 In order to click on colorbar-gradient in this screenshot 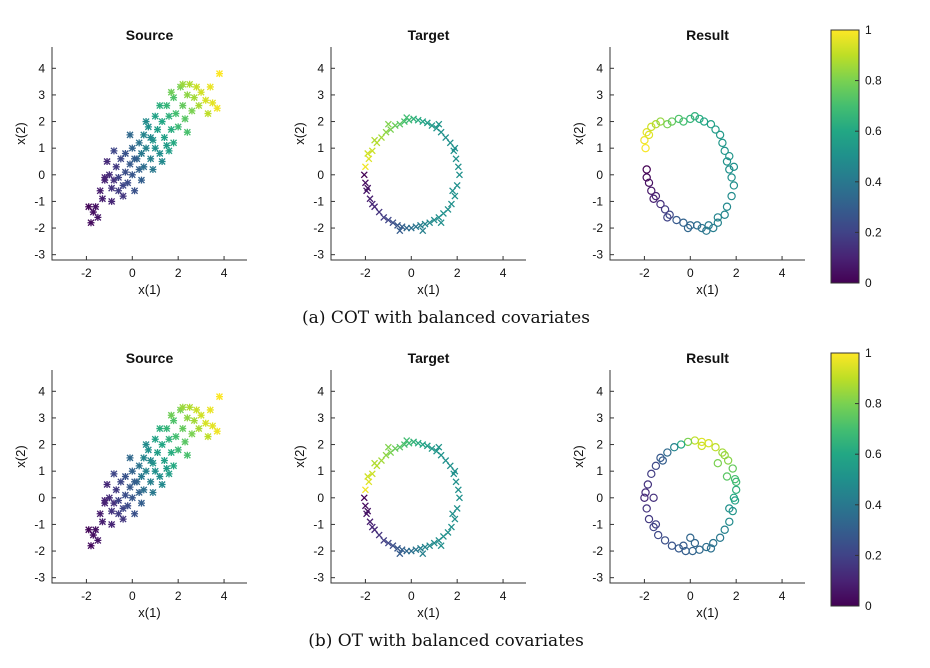, I will do `click(845, 479)`.